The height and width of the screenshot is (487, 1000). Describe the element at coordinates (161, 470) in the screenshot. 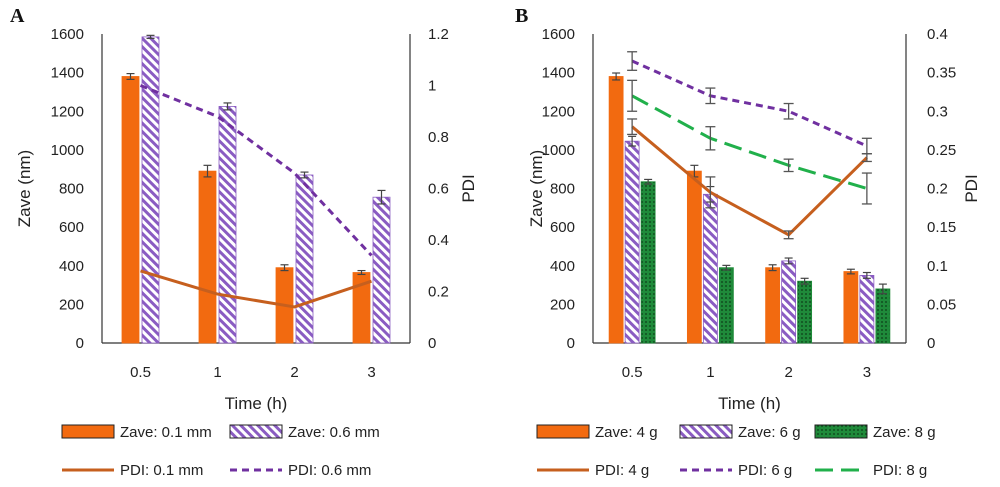

I see `legend-label: PDI: 0.1 mm` at that location.